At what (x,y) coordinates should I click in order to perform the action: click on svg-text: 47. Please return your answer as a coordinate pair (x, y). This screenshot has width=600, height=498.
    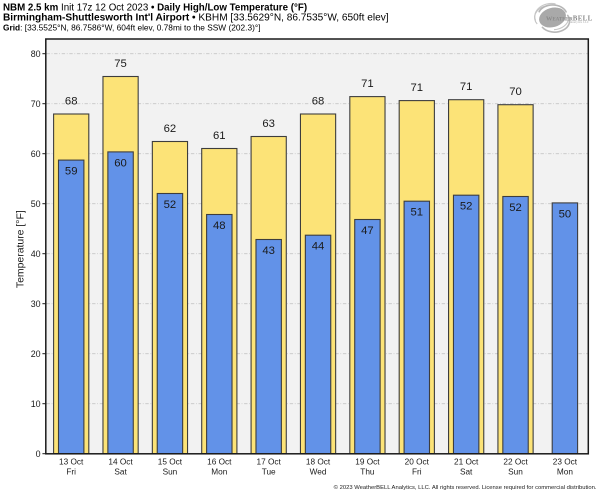
    Looking at the image, I should click on (367, 231).